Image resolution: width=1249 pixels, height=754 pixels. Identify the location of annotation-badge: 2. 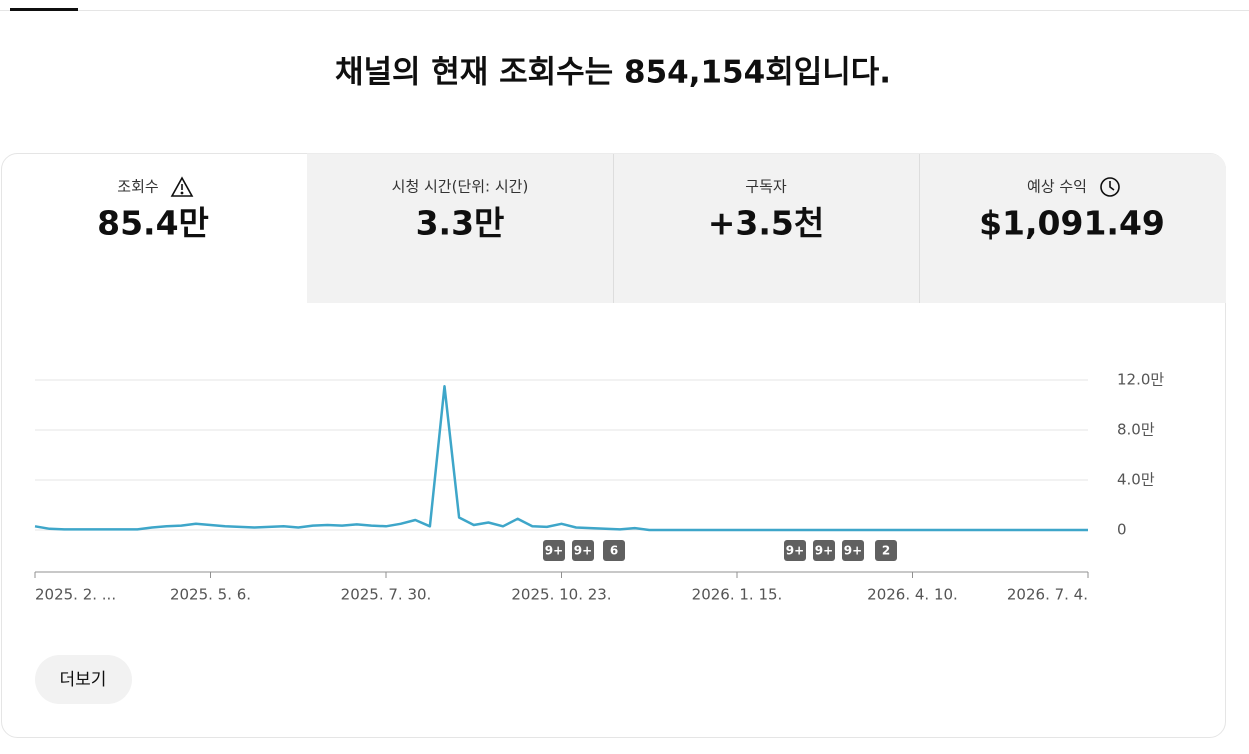
(886, 550).